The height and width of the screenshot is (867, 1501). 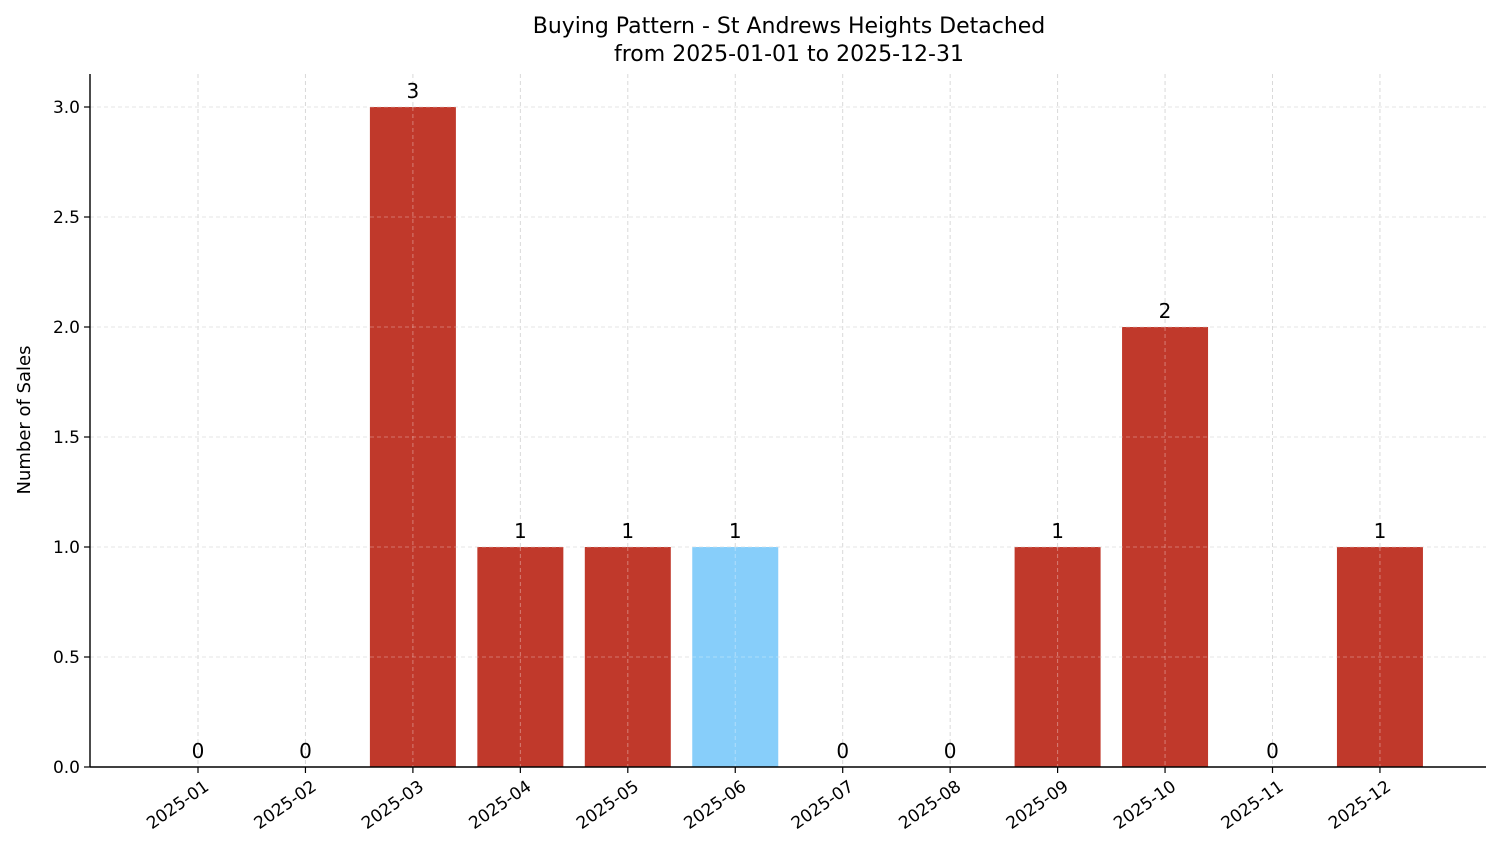 I want to click on data-label-2025-08: 0, so click(x=950, y=751).